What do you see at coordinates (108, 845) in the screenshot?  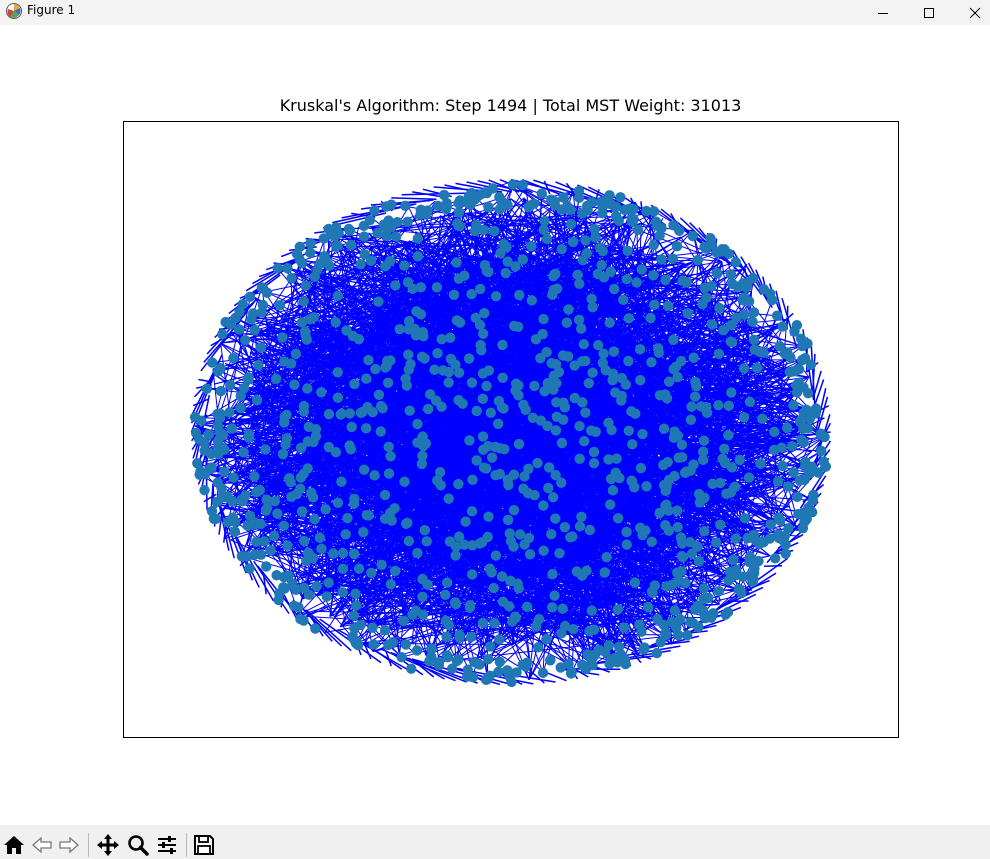 I see `pan-button` at bounding box center [108, 845].